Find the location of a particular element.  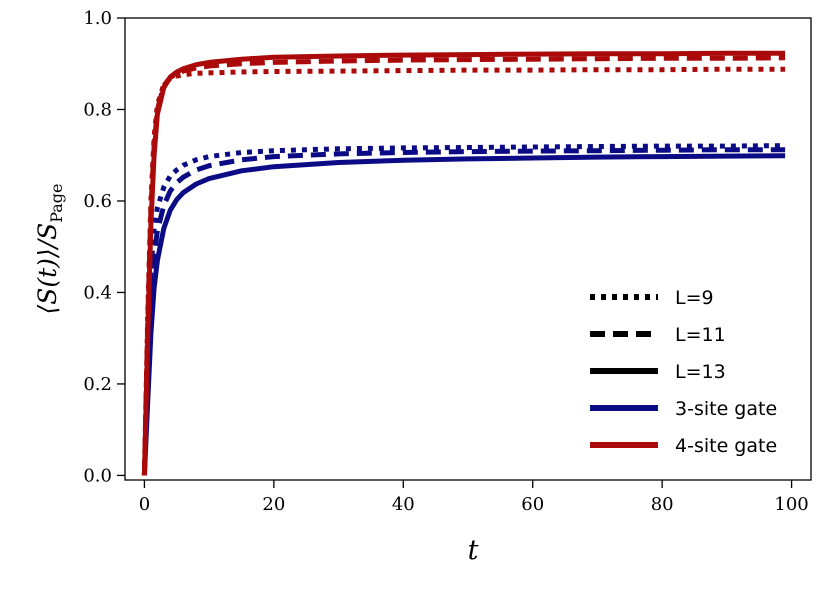

y-tick-label: 0.8 is located at coordinates (97, 109).